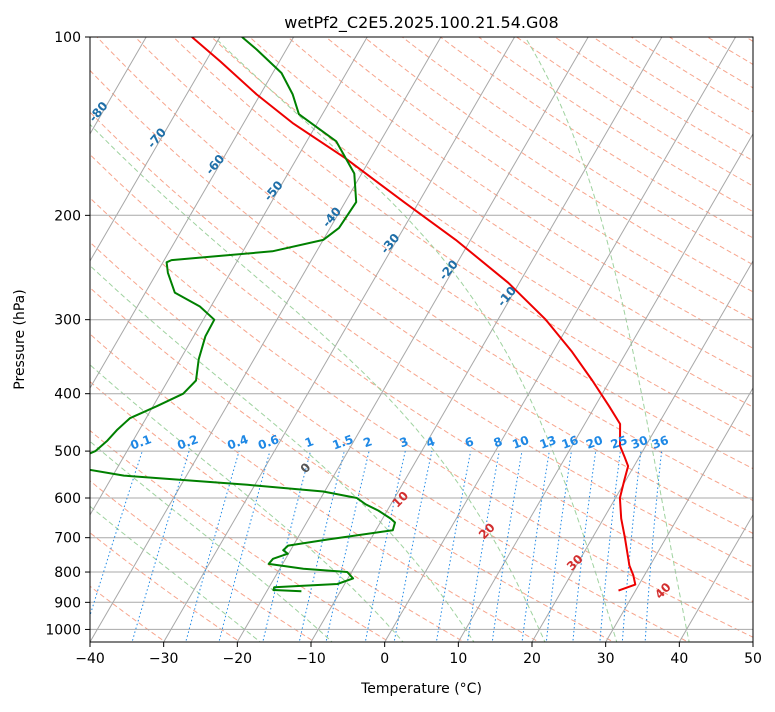 The image size is (775, 712). Describe the element at coordinates (67, 603) in the screenshot. I see `y-tick-label: 900` at that location.